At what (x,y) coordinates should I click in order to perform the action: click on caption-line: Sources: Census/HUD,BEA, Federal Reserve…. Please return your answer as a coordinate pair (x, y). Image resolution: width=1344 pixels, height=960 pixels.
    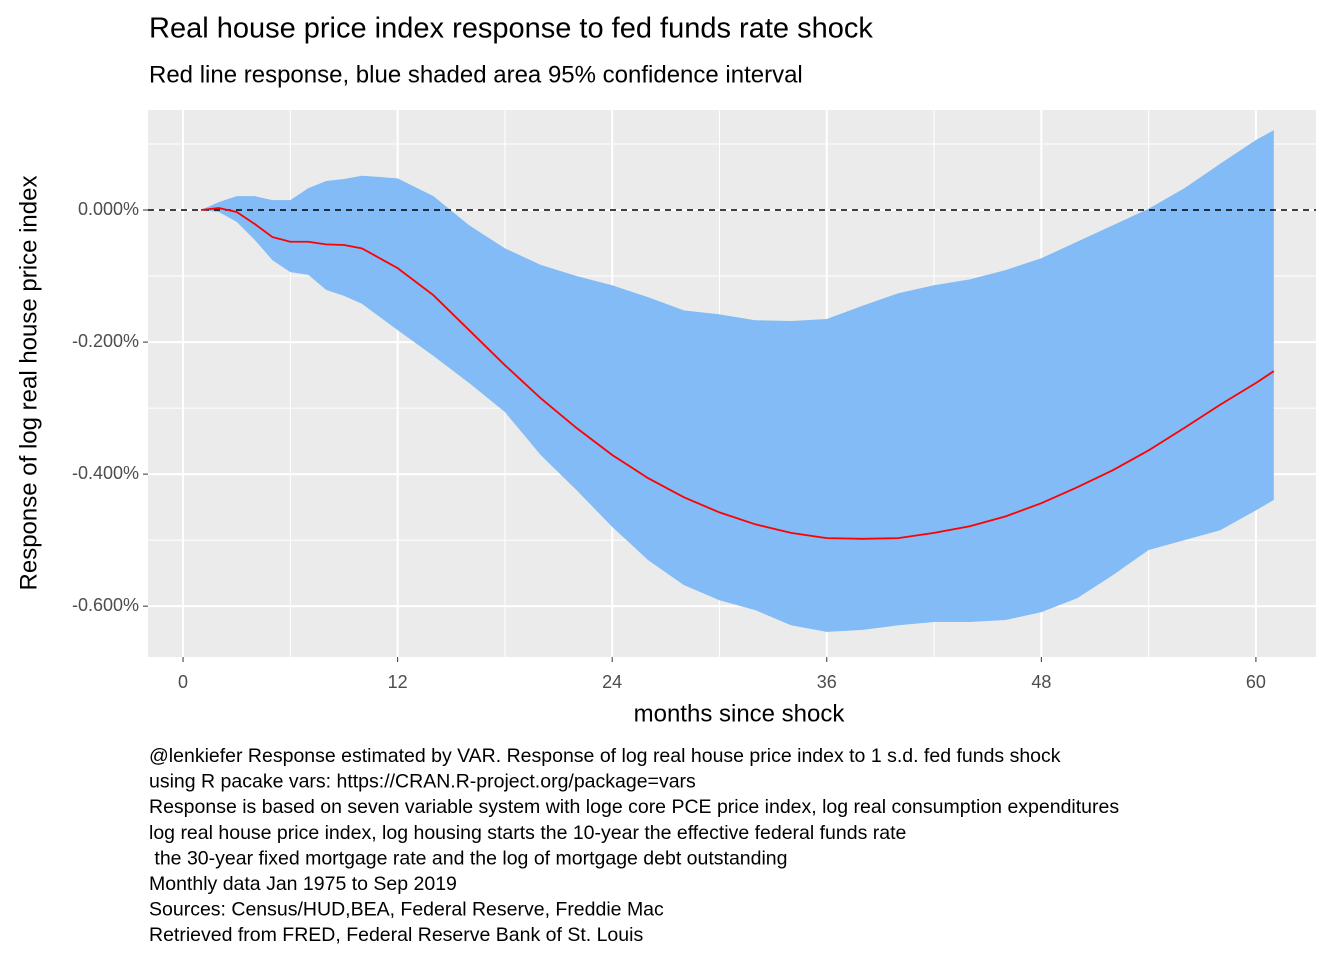
    Looking at the image, I should click on (406, 910).